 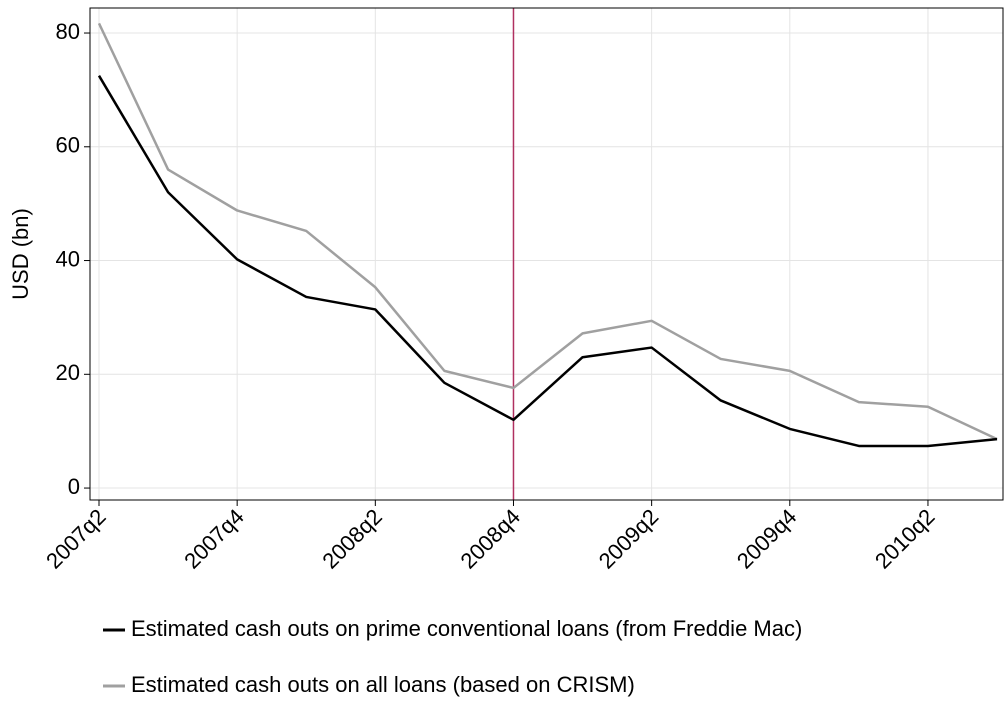 I want to click on x-tick-label: 2009q4, so click(x=767, y=539).